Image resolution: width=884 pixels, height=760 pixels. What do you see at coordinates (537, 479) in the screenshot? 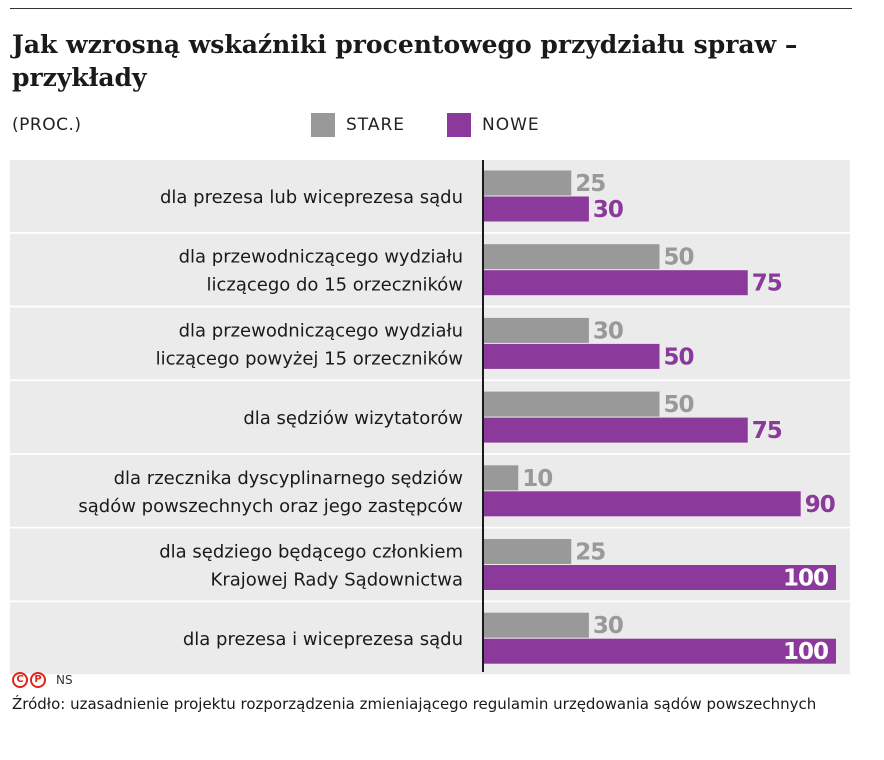
I see `data-label-stare: 10` at bounding box center [537, 479].